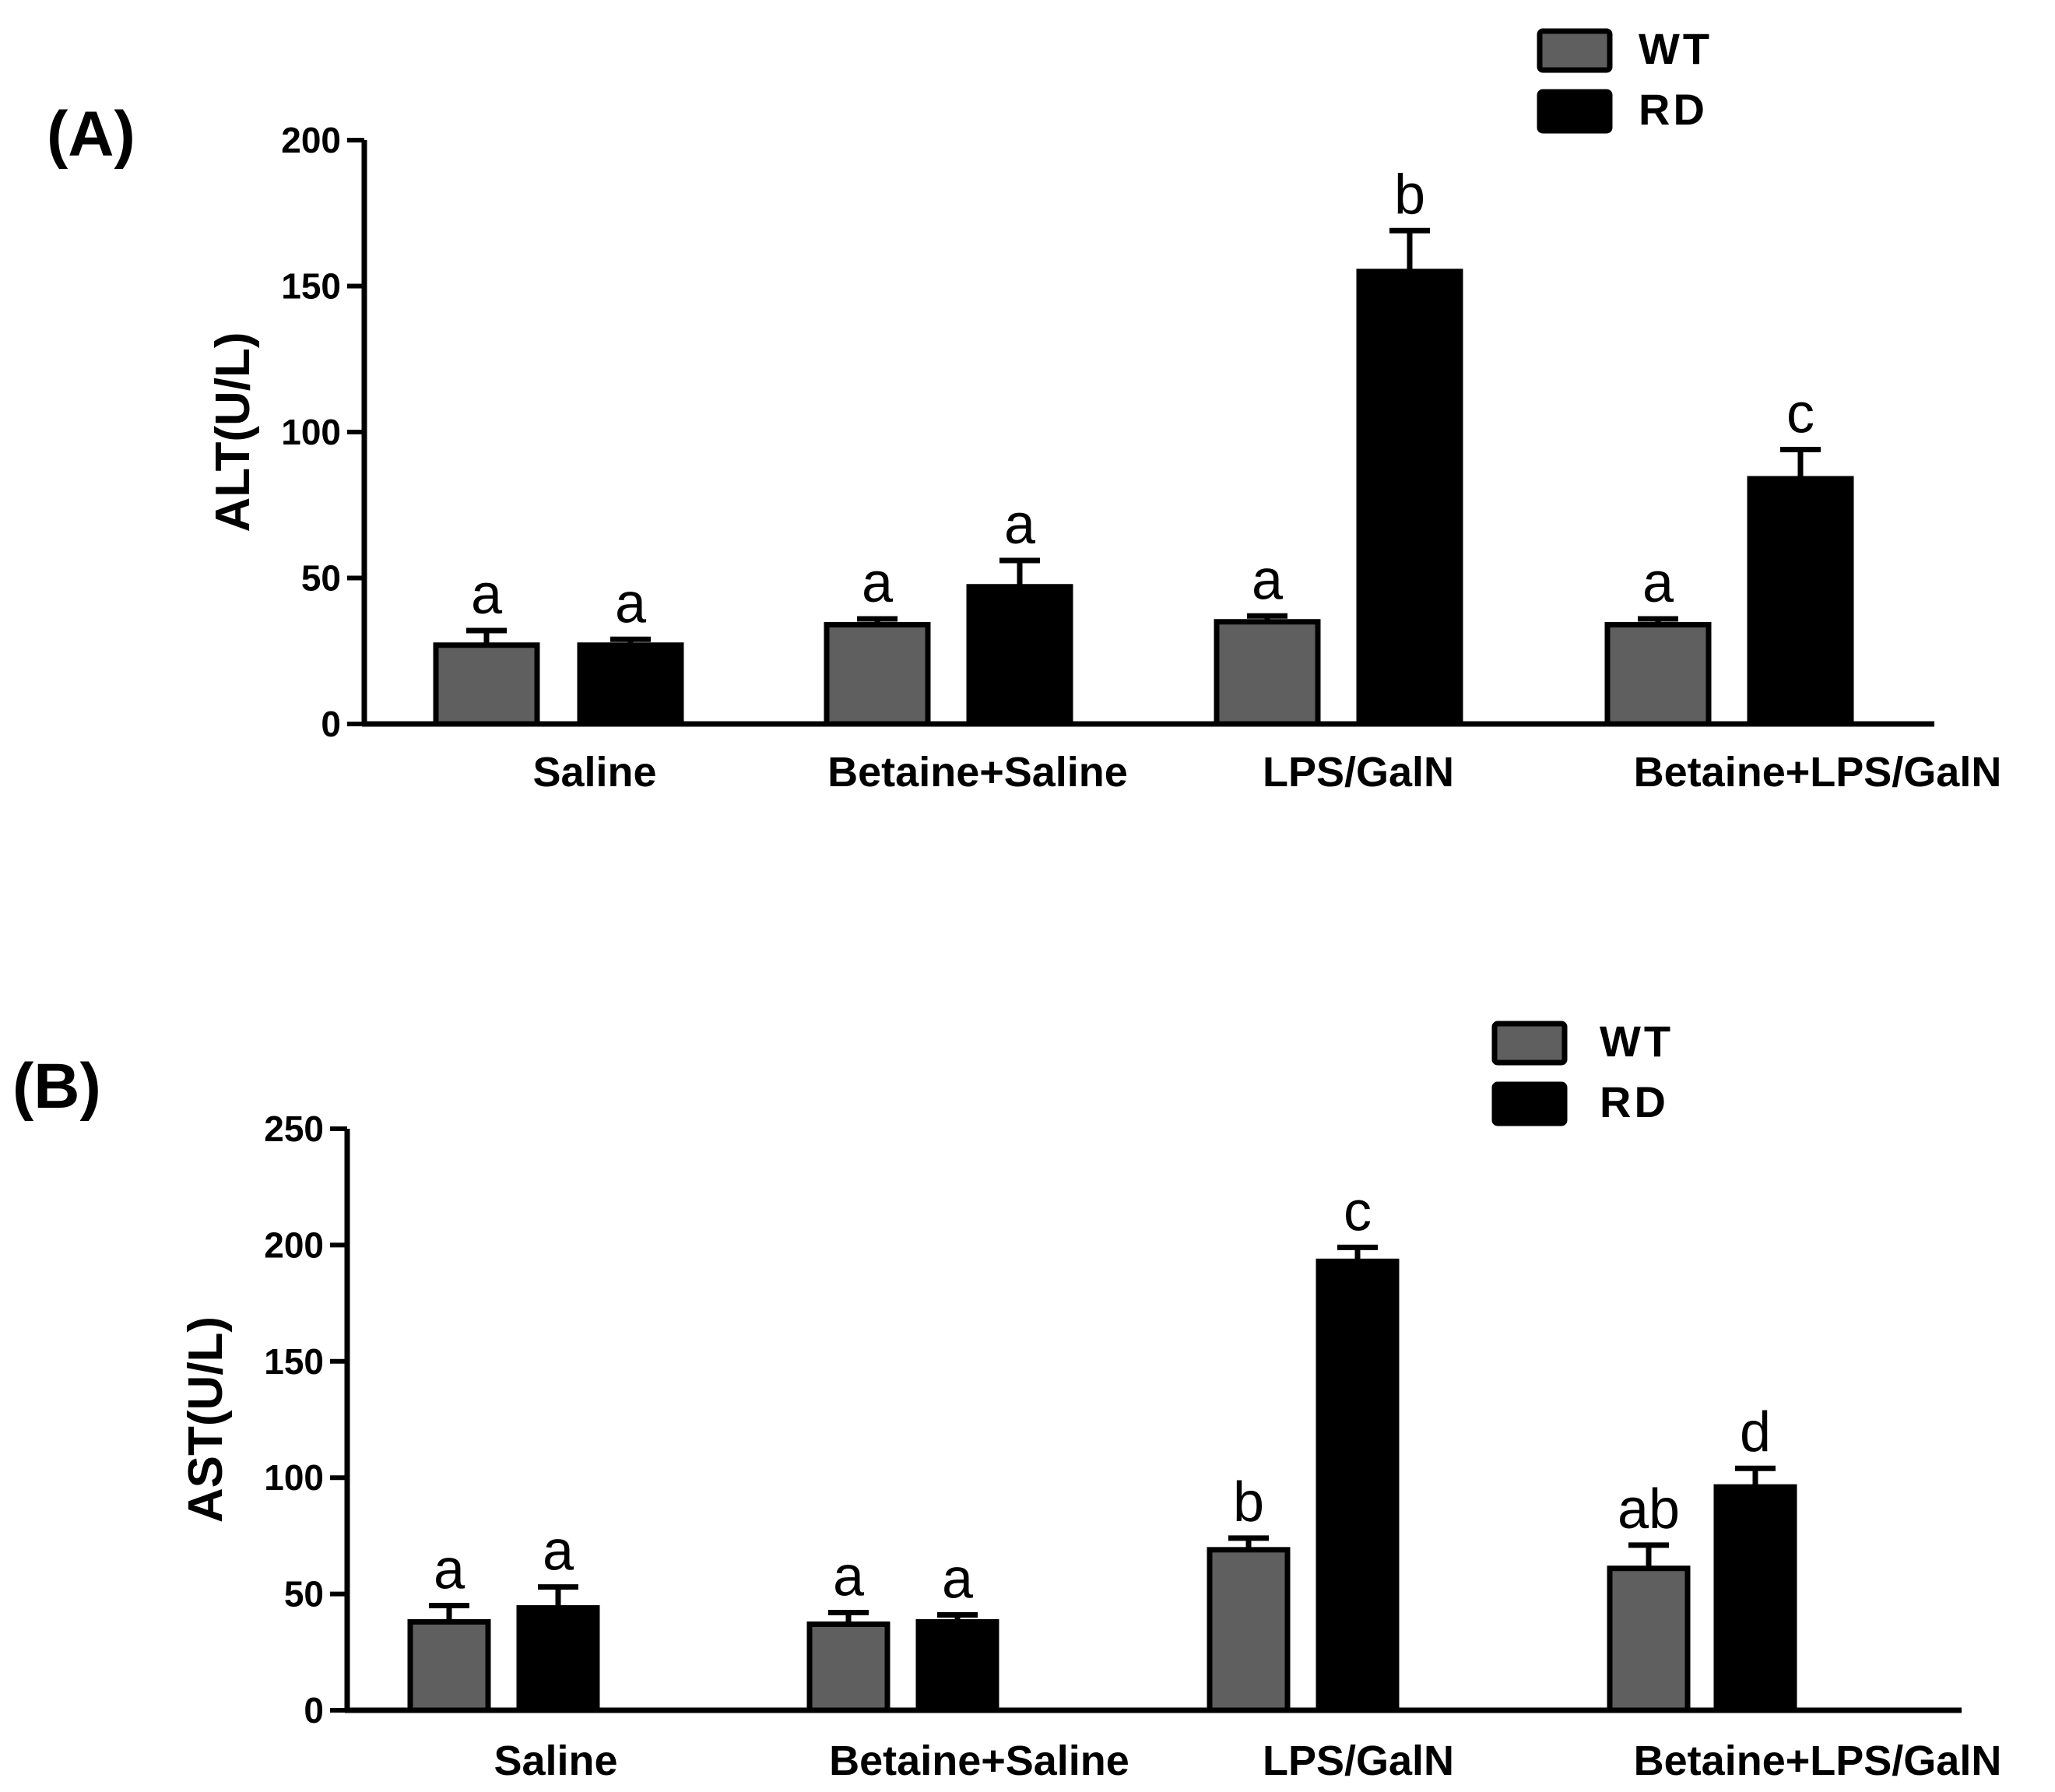  Describe the element at coordinates (1637, 1041) in the screenshot. I see `panel-b-legend-label-wt: WT` at that location.